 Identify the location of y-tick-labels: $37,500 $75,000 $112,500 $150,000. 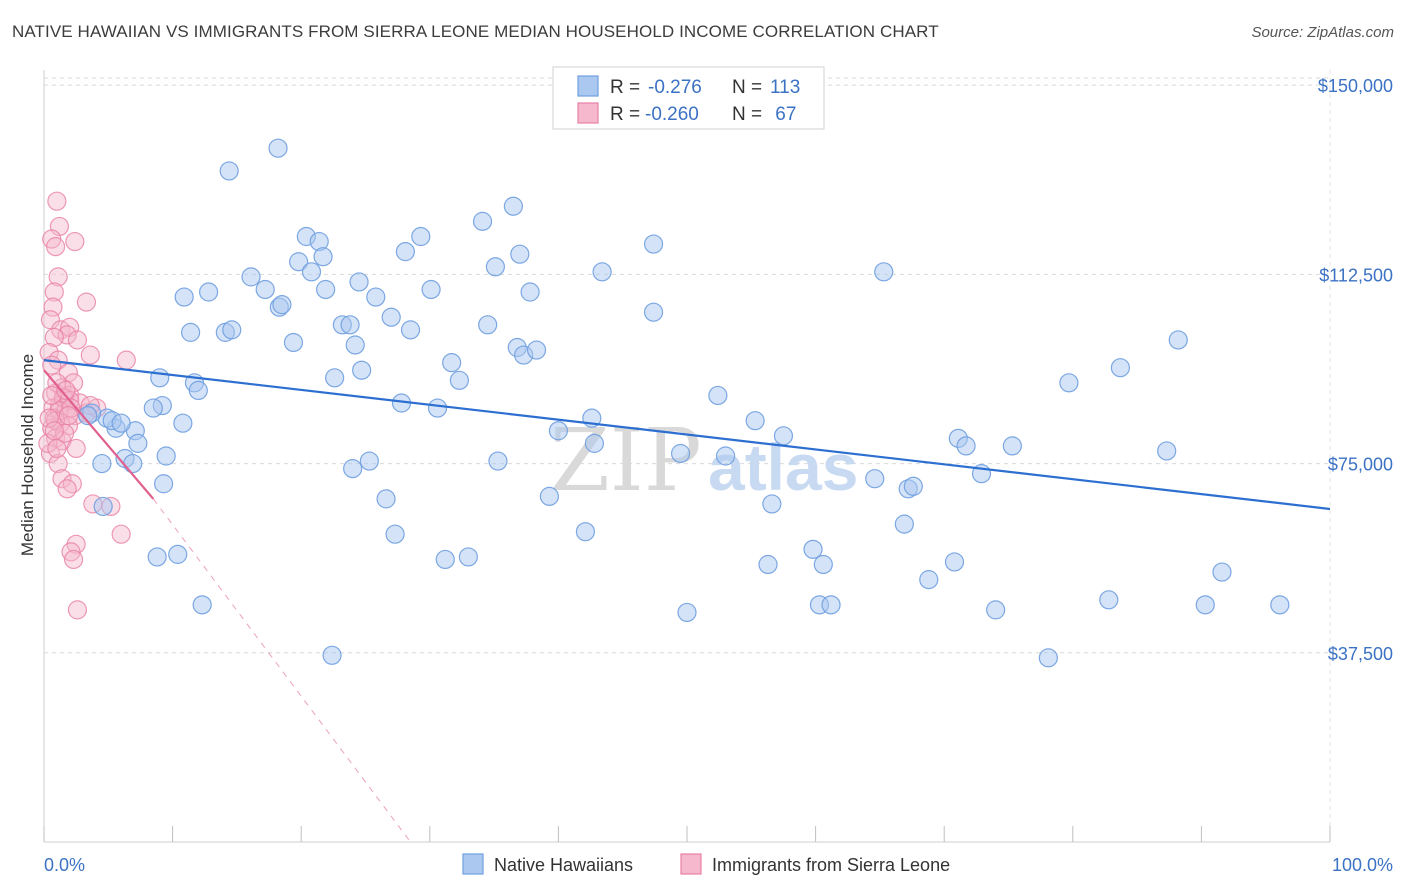
(1355, 370).